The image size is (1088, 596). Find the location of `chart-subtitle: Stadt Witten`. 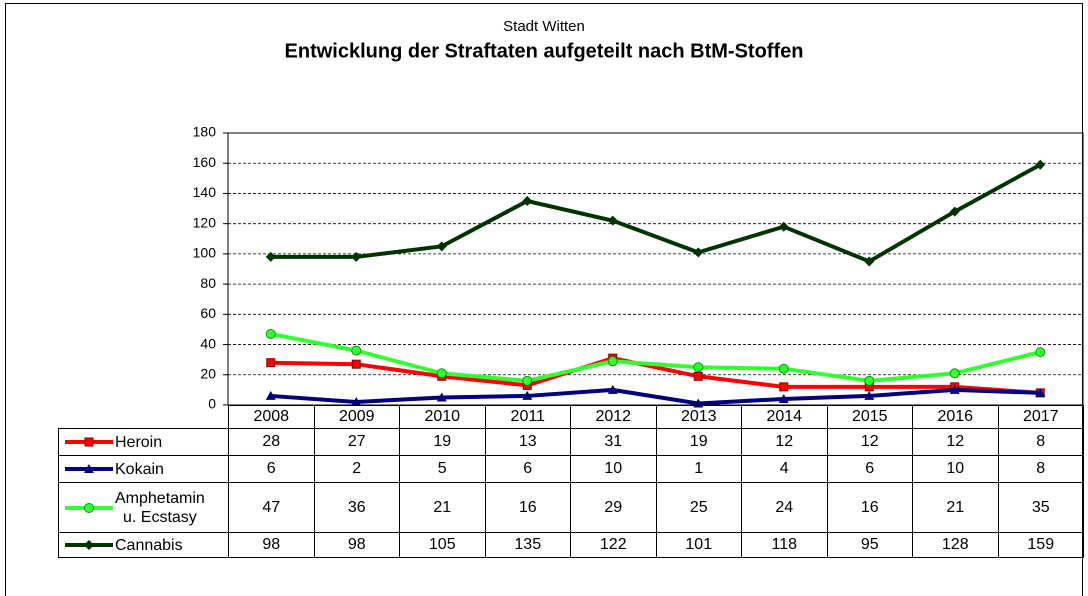

chart-subtitle: Stadt Witten is located at coordinates (544, 26).